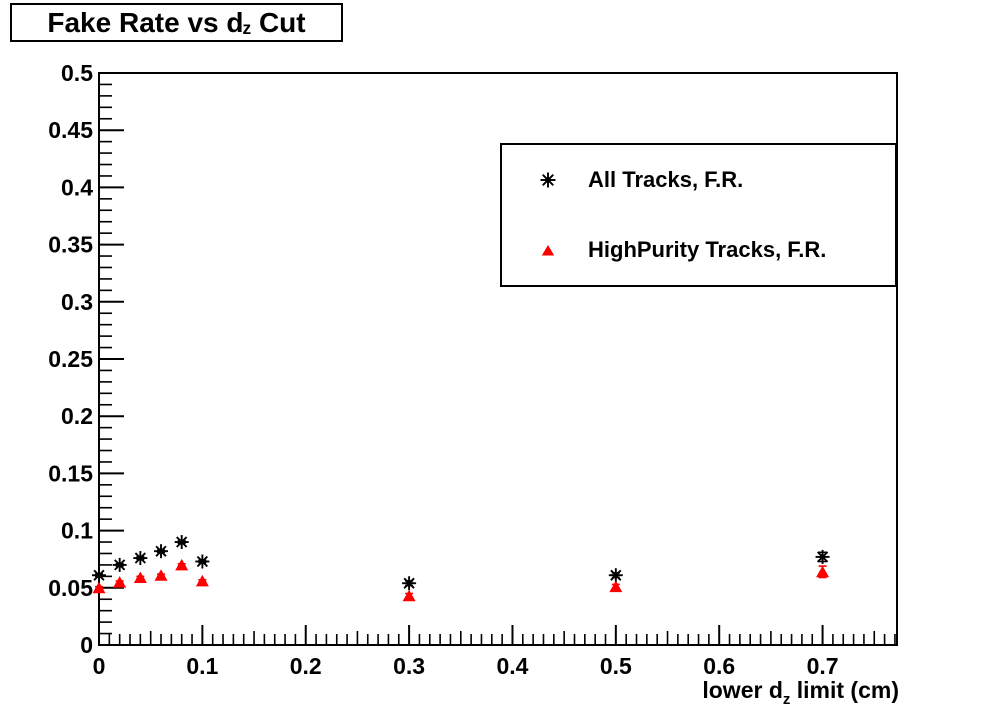 The height and width of the screenshot is (722, 996). I want to click on x-axis-tick-label: 0.4, so click(512, 666).